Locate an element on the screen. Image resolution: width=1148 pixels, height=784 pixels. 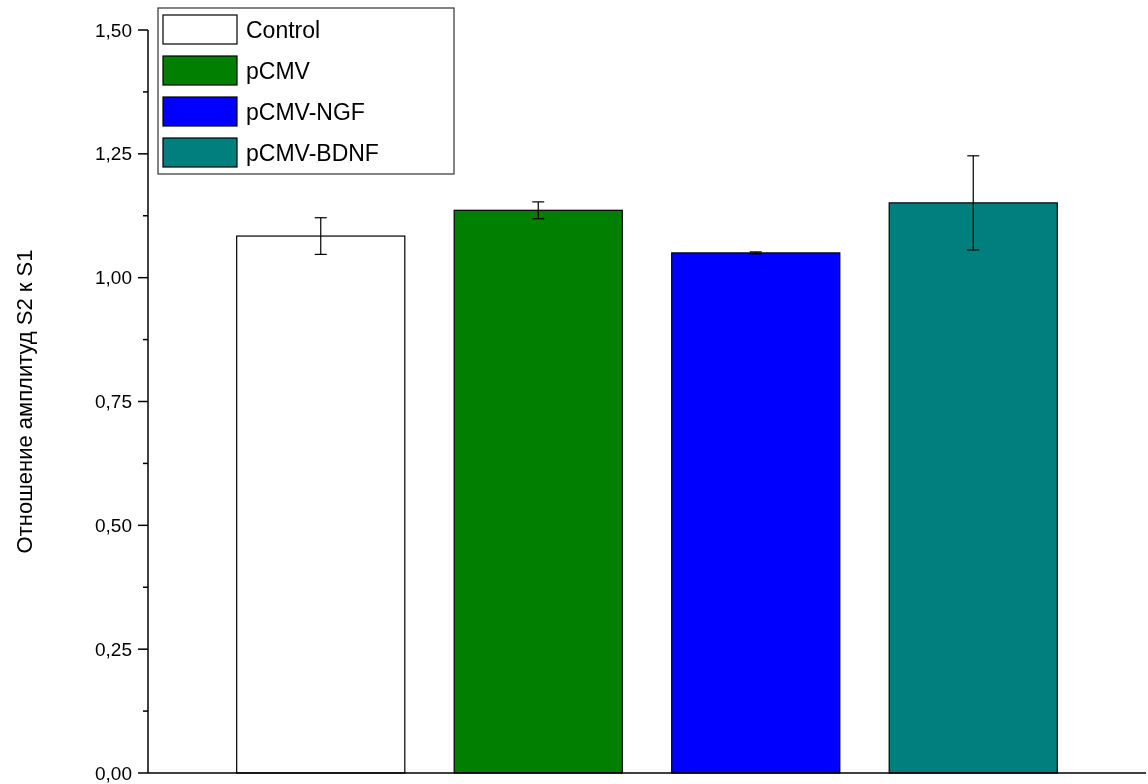
y-tick-label: 0,25 is located at coordinates (113, 649).